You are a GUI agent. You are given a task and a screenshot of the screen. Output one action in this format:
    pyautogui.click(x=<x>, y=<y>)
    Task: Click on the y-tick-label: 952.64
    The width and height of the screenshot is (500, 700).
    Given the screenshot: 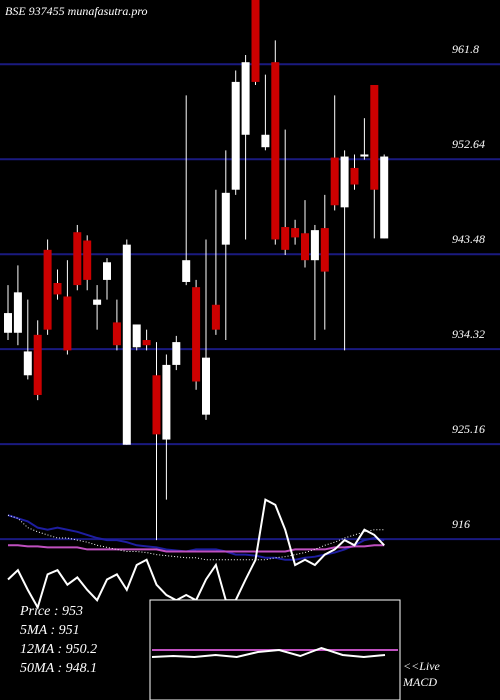 What is the action you would take?
    pyautogui.click(x=468, y=144)
    